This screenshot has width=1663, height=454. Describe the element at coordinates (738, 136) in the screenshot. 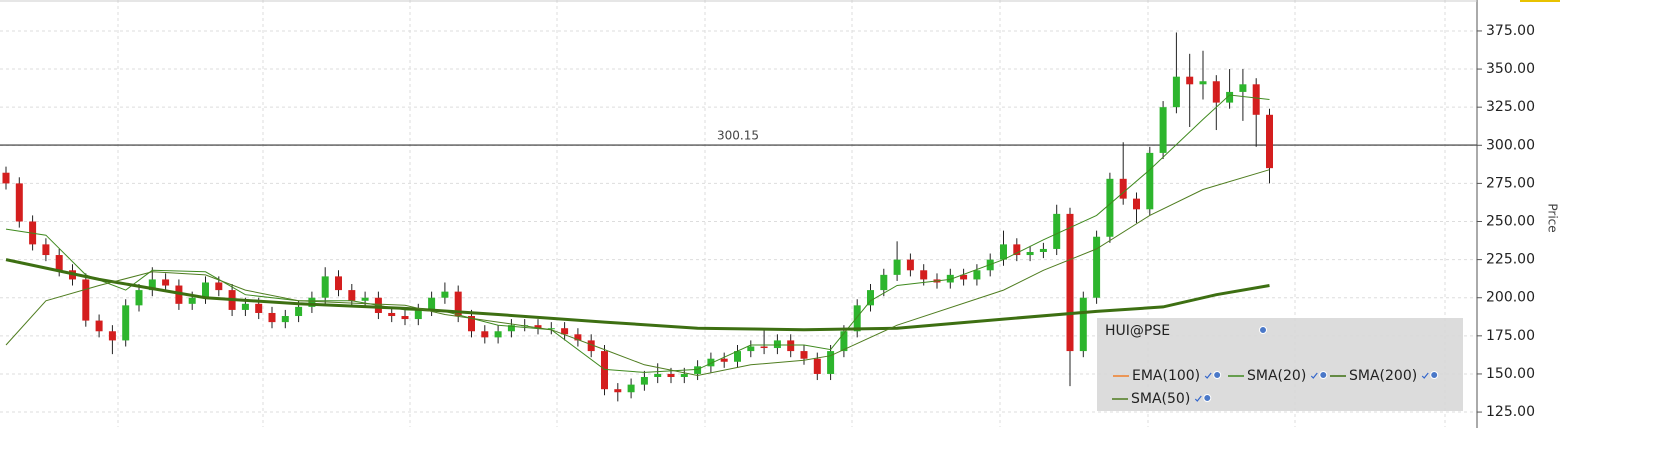

I see `reference-label: 300.15` at that location.